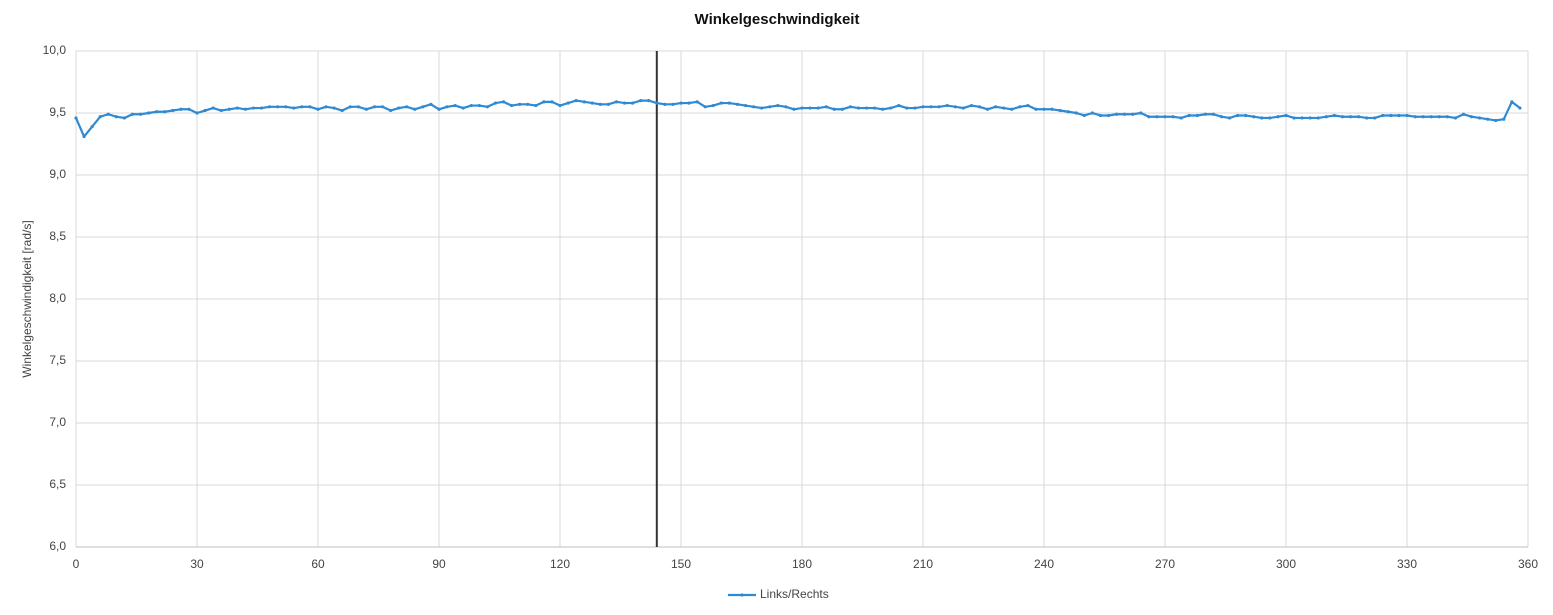 This screenshot has height=615, width=1553. I want to click on y-tick-label: 7,0, so click(57, 422).